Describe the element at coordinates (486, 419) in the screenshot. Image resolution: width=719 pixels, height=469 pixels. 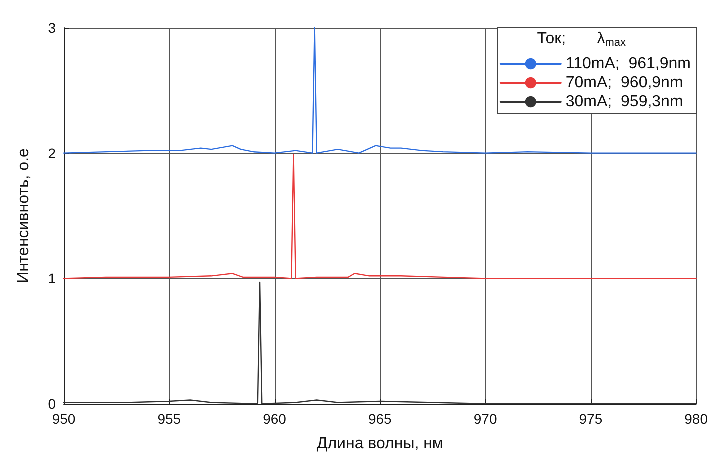
I see `x-tick-label: 970` at that location.